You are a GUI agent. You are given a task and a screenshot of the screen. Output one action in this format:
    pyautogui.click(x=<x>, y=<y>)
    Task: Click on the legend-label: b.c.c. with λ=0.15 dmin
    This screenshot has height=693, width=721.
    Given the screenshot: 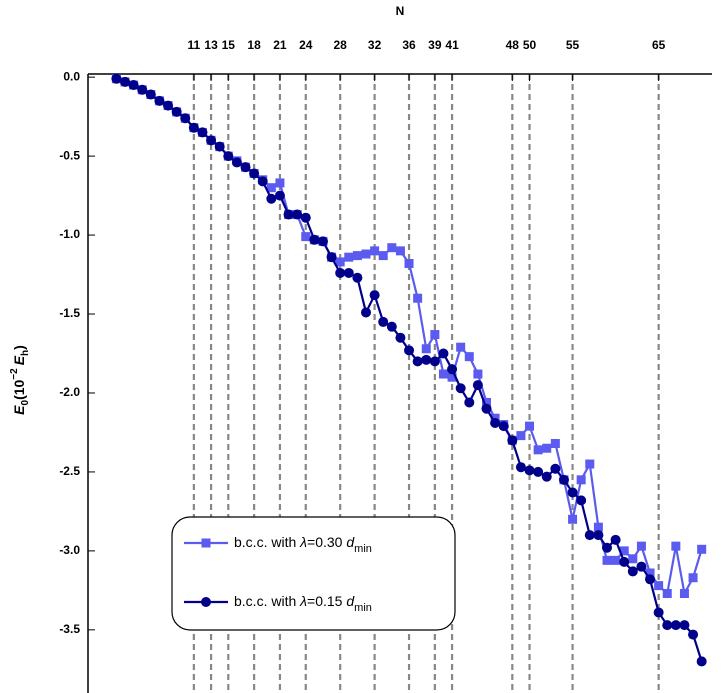 What is the action you would take?
    pyautogui.click(x=303, y=603)
    